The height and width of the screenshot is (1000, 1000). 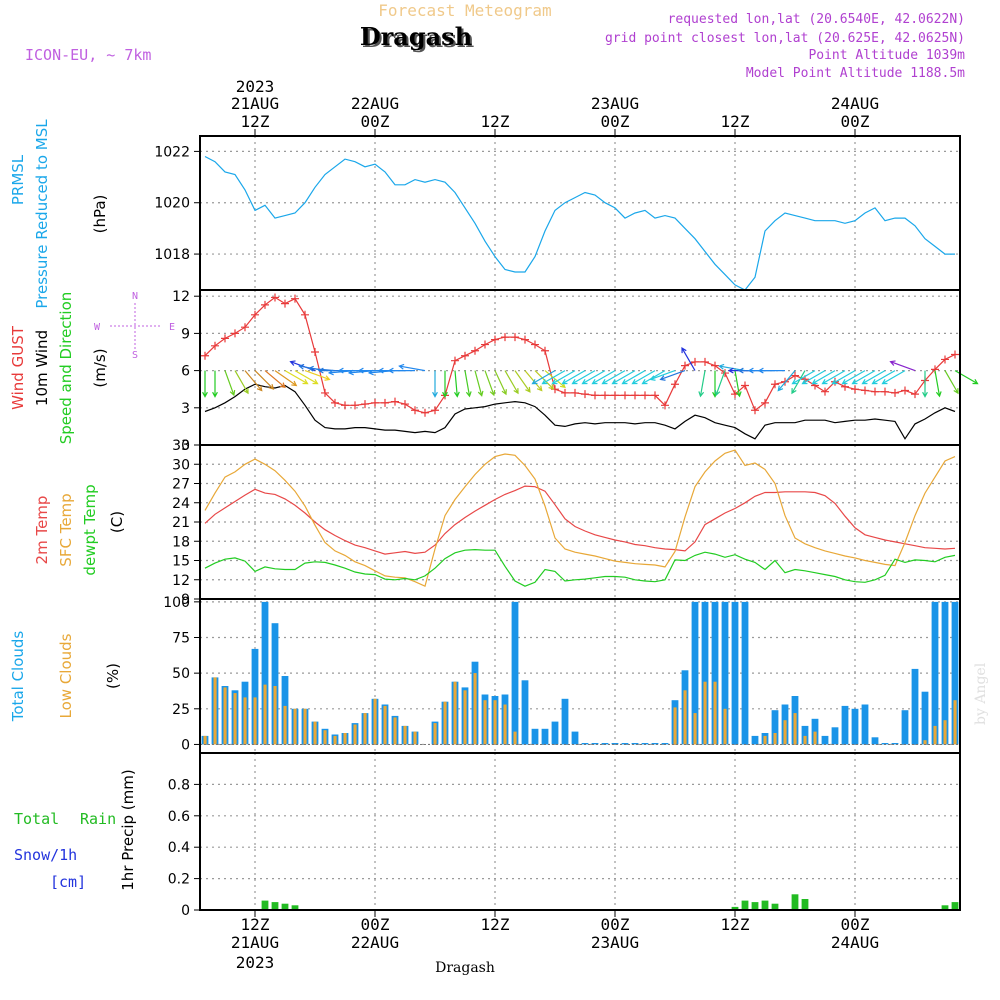 I want to click on precip-ylabel: 1hr Precip (mm), so click(x=128, y=829).